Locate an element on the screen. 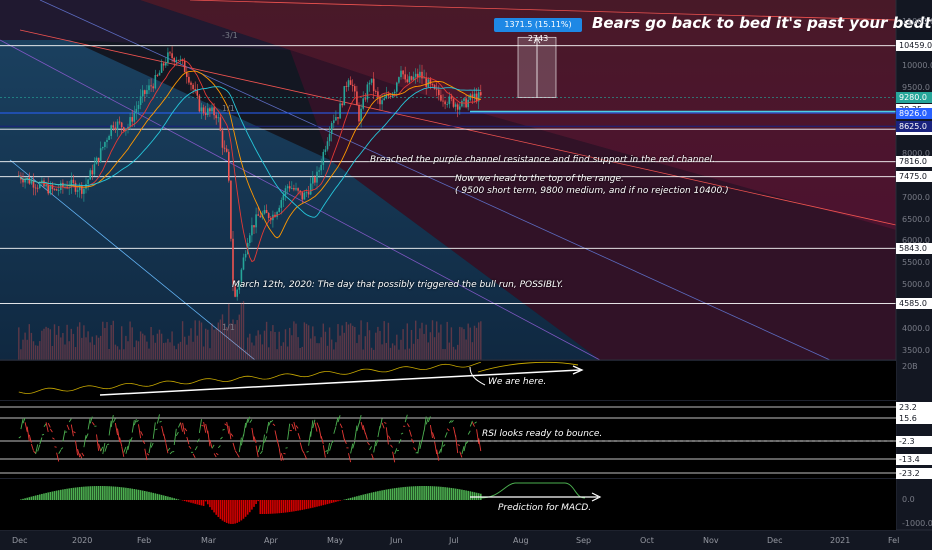 Image resolution: width=932 pixels, height=550 pixels. macd-axis-label: -1000.0 is located at coordinates (917, 523).